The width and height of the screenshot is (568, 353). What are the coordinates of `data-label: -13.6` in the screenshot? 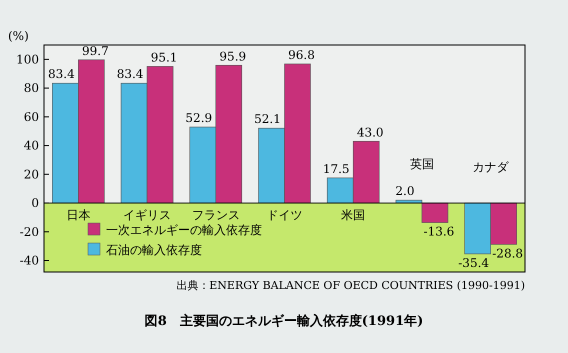 It's located at (439, 231).